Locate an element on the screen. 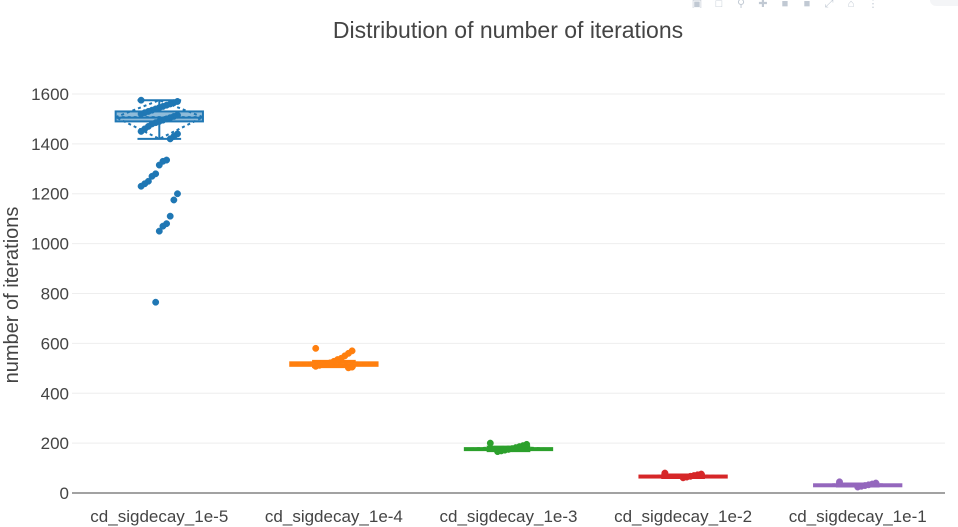  x-tick-label: cd_sigdecay_1e-3 is located at coordinates (509, 516).